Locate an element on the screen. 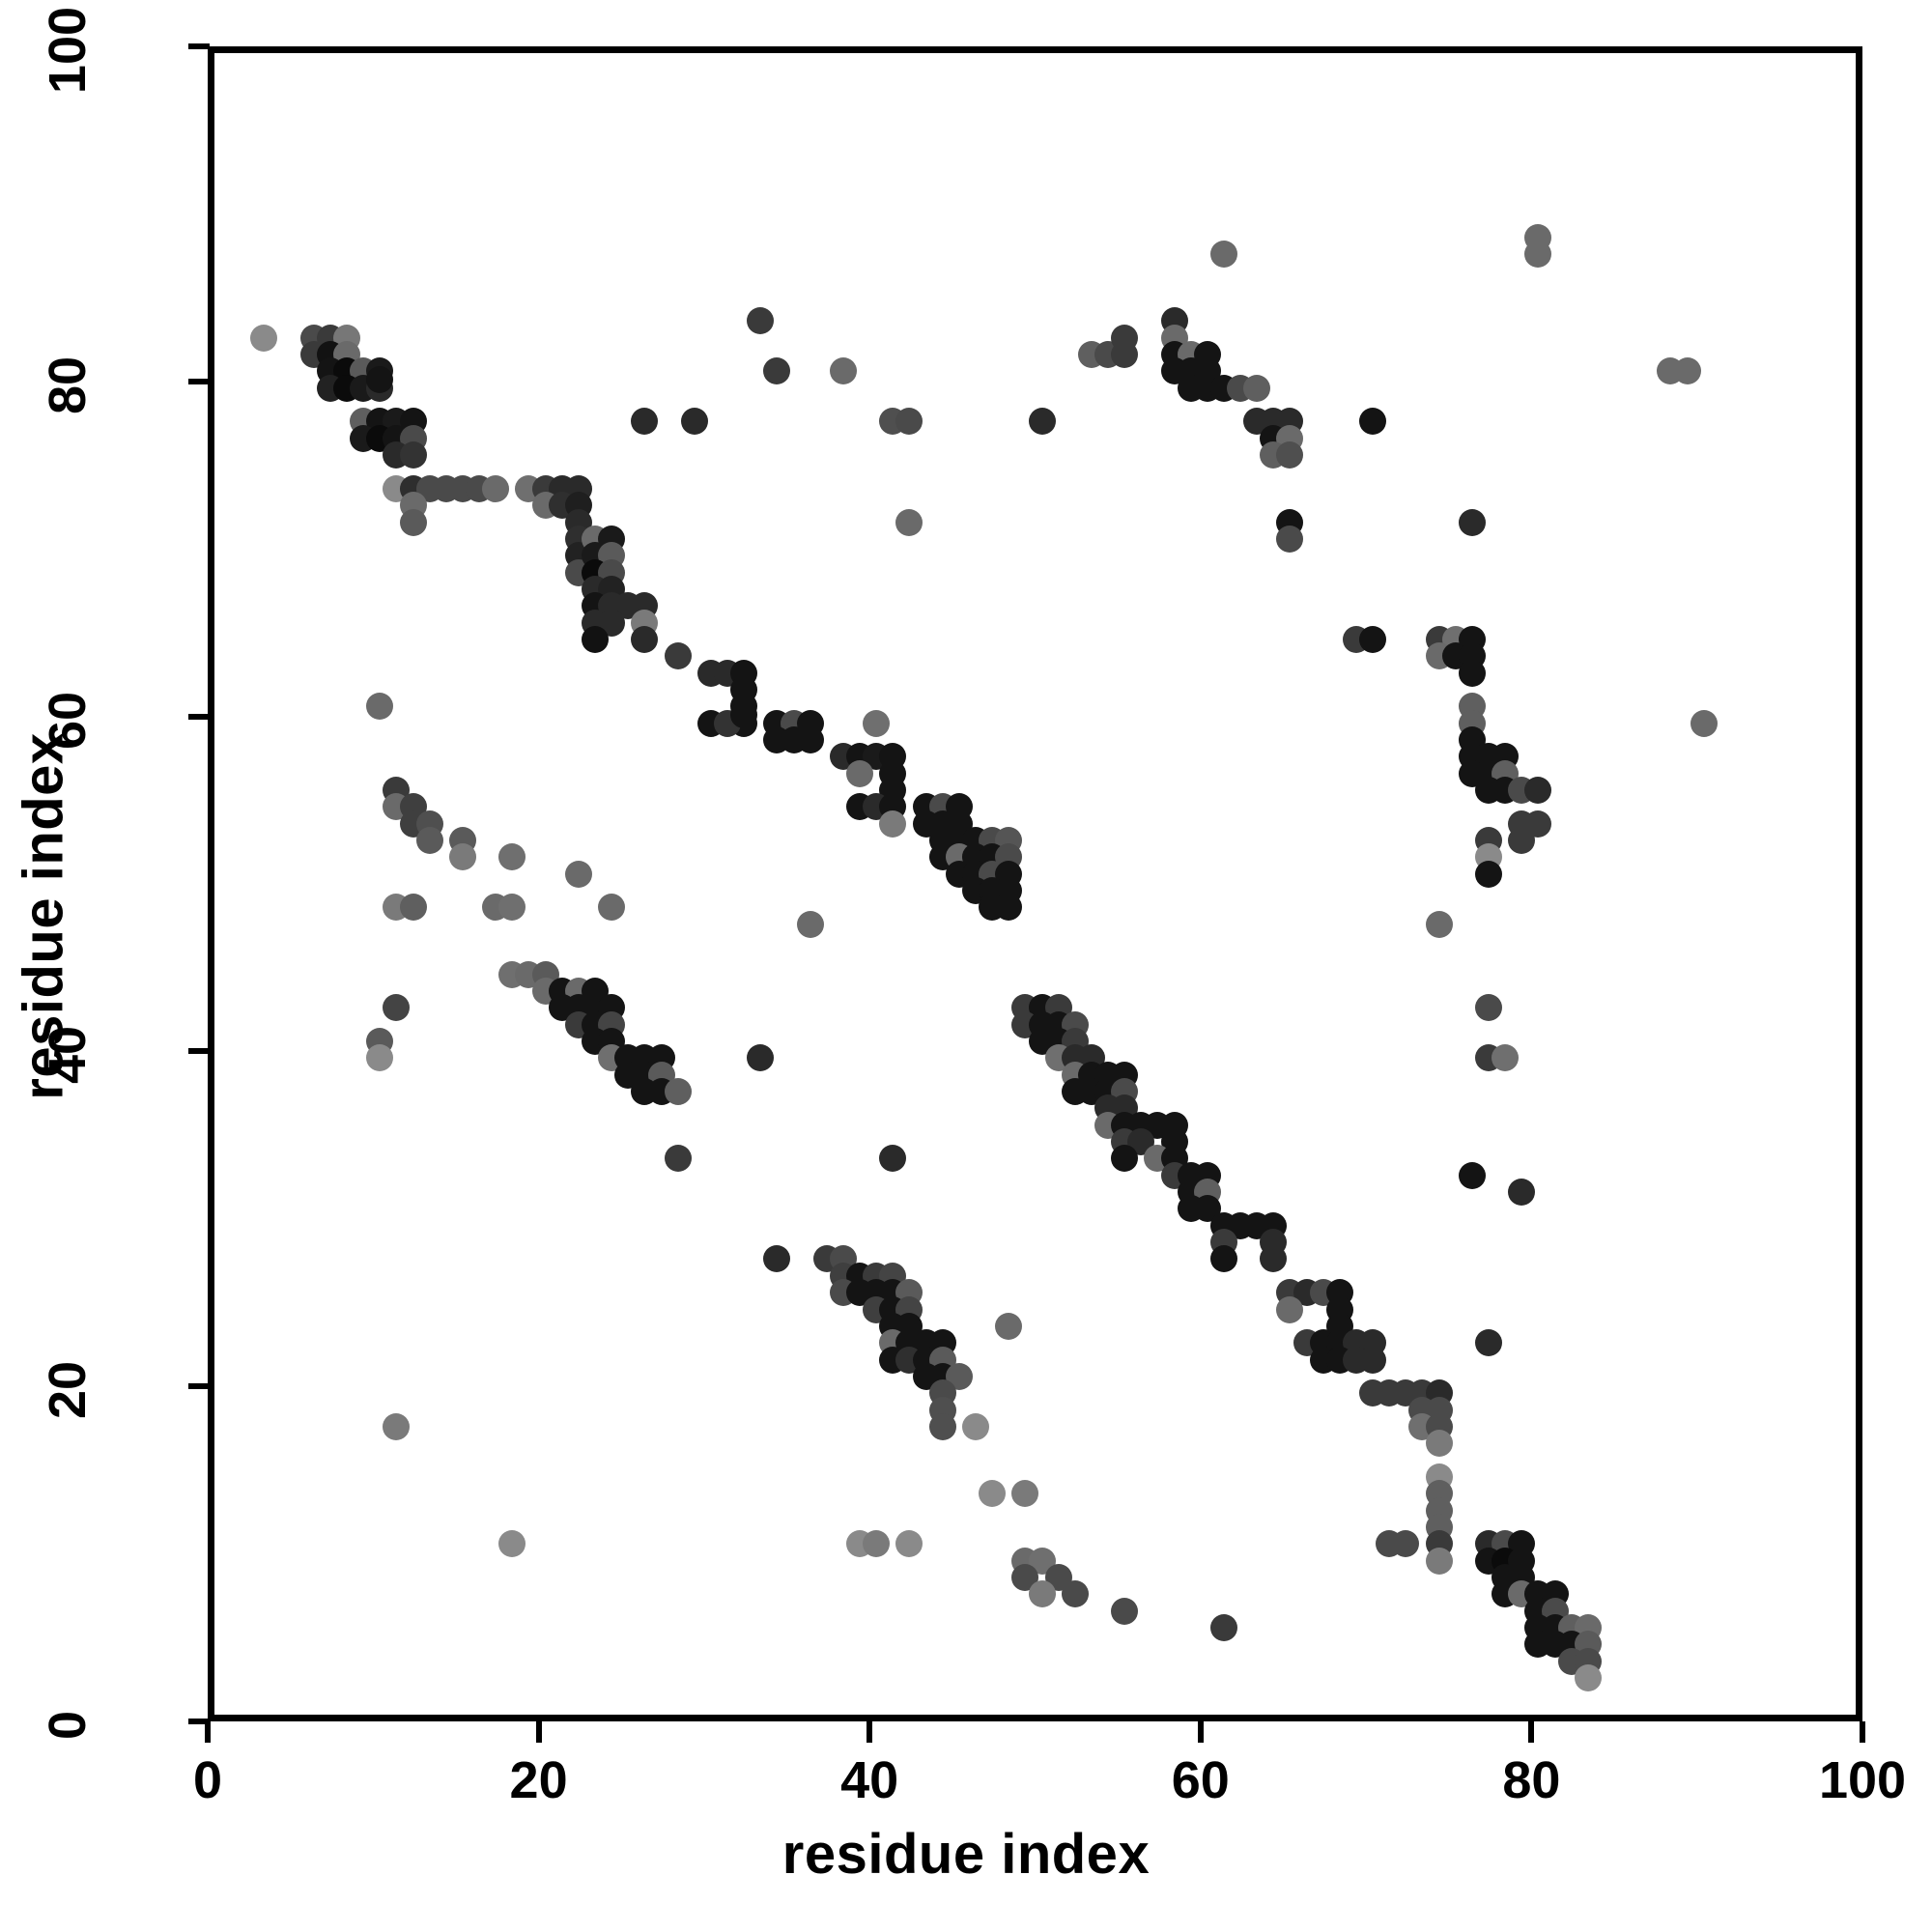 Image resolution: width=1932 pixels, height=1932 pixels. y-axis-title: residue index is located at coordinates (43, 916).